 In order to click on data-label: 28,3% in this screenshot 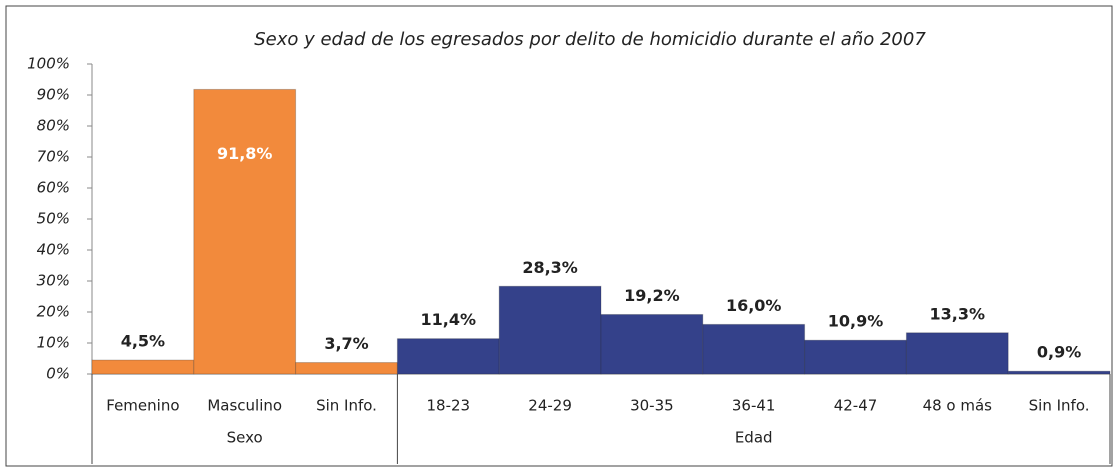, I will do `click(550, 267)`.